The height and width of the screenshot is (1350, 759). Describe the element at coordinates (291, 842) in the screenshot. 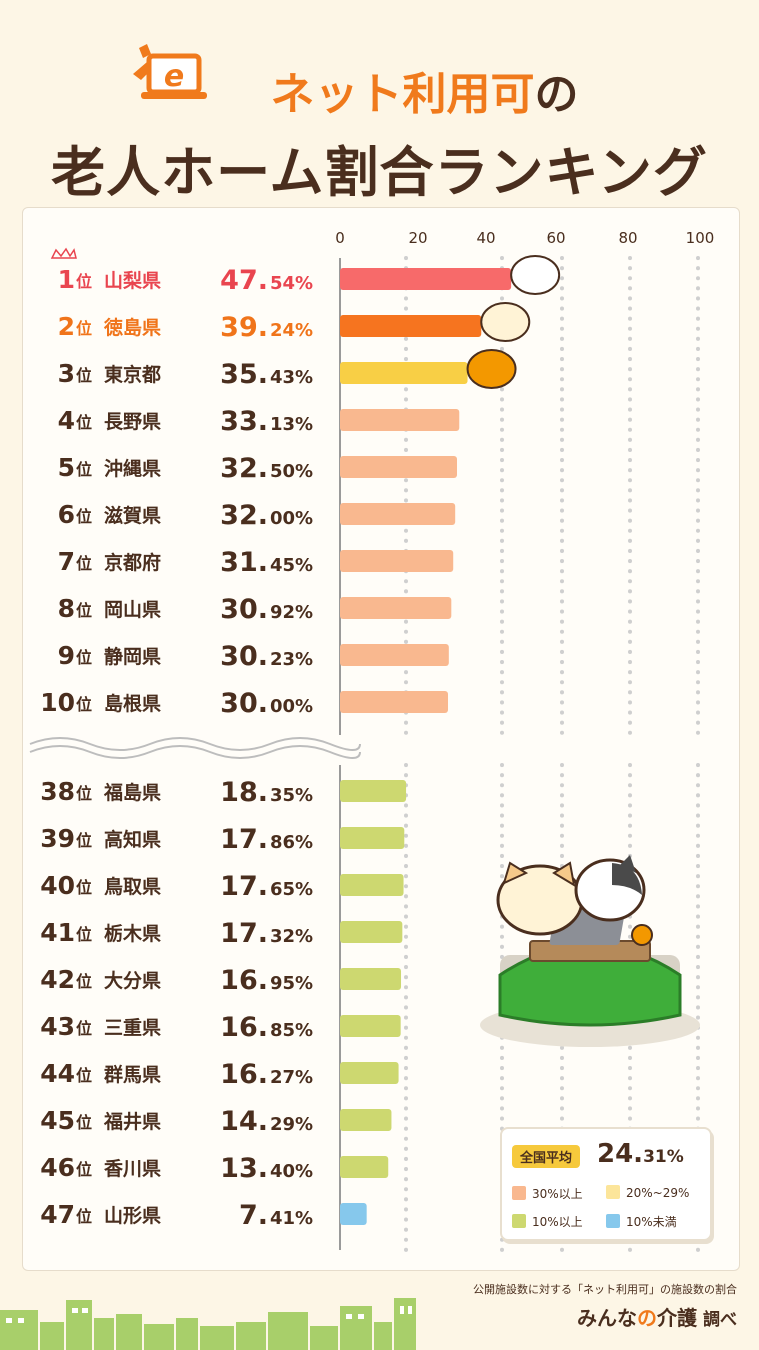

I see `value-dec: 86%` at that location.